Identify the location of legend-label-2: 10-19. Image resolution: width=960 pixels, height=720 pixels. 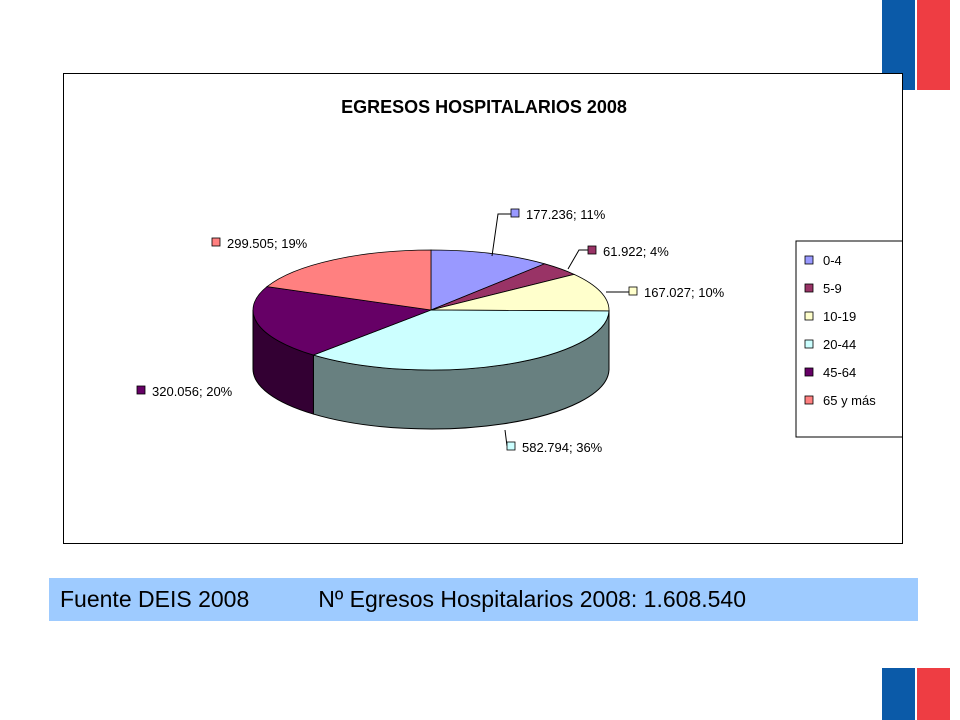
(839, 316).